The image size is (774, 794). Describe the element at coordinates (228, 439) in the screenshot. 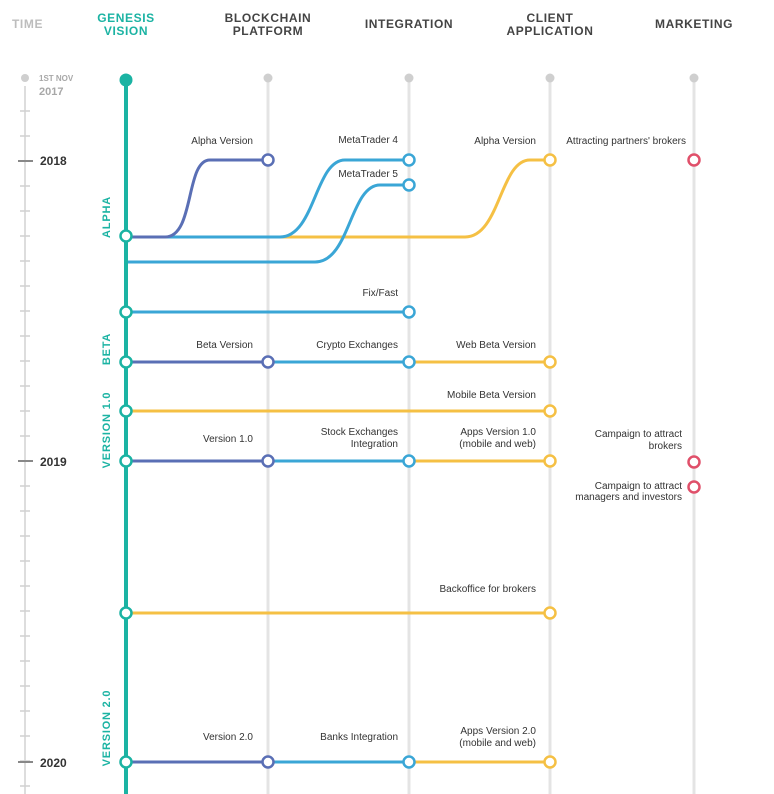

I see `label-version10: Version 1.0` at that location.